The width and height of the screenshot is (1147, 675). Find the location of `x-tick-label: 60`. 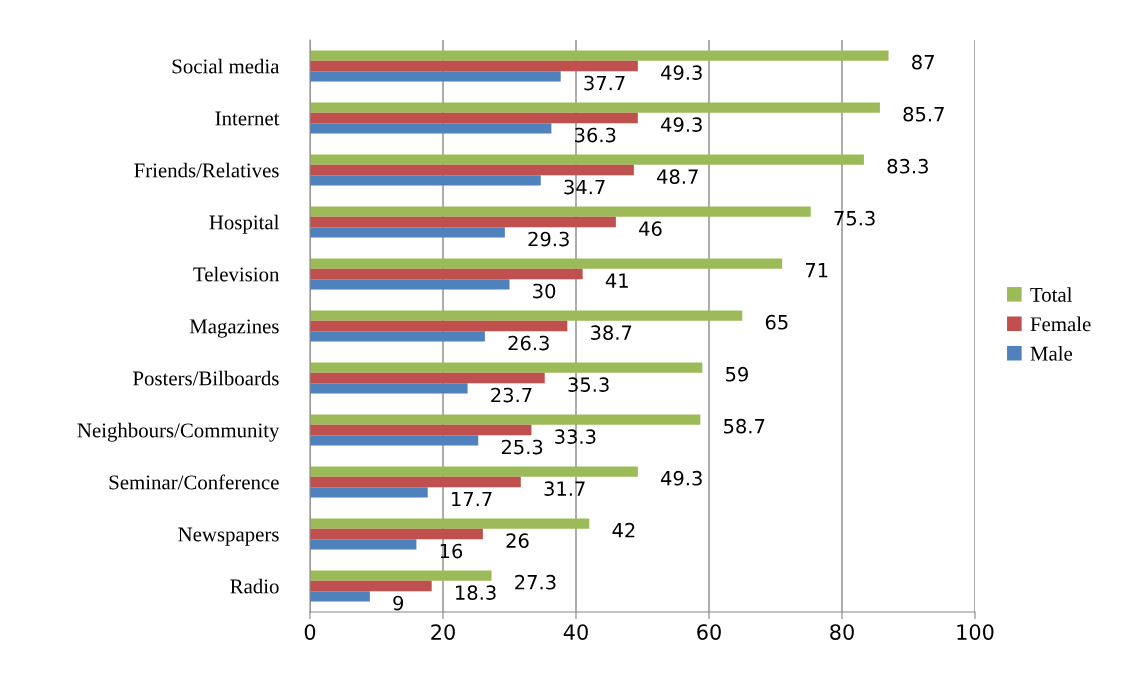

x-tick-label: 60 is located at coordinates (709, 632).